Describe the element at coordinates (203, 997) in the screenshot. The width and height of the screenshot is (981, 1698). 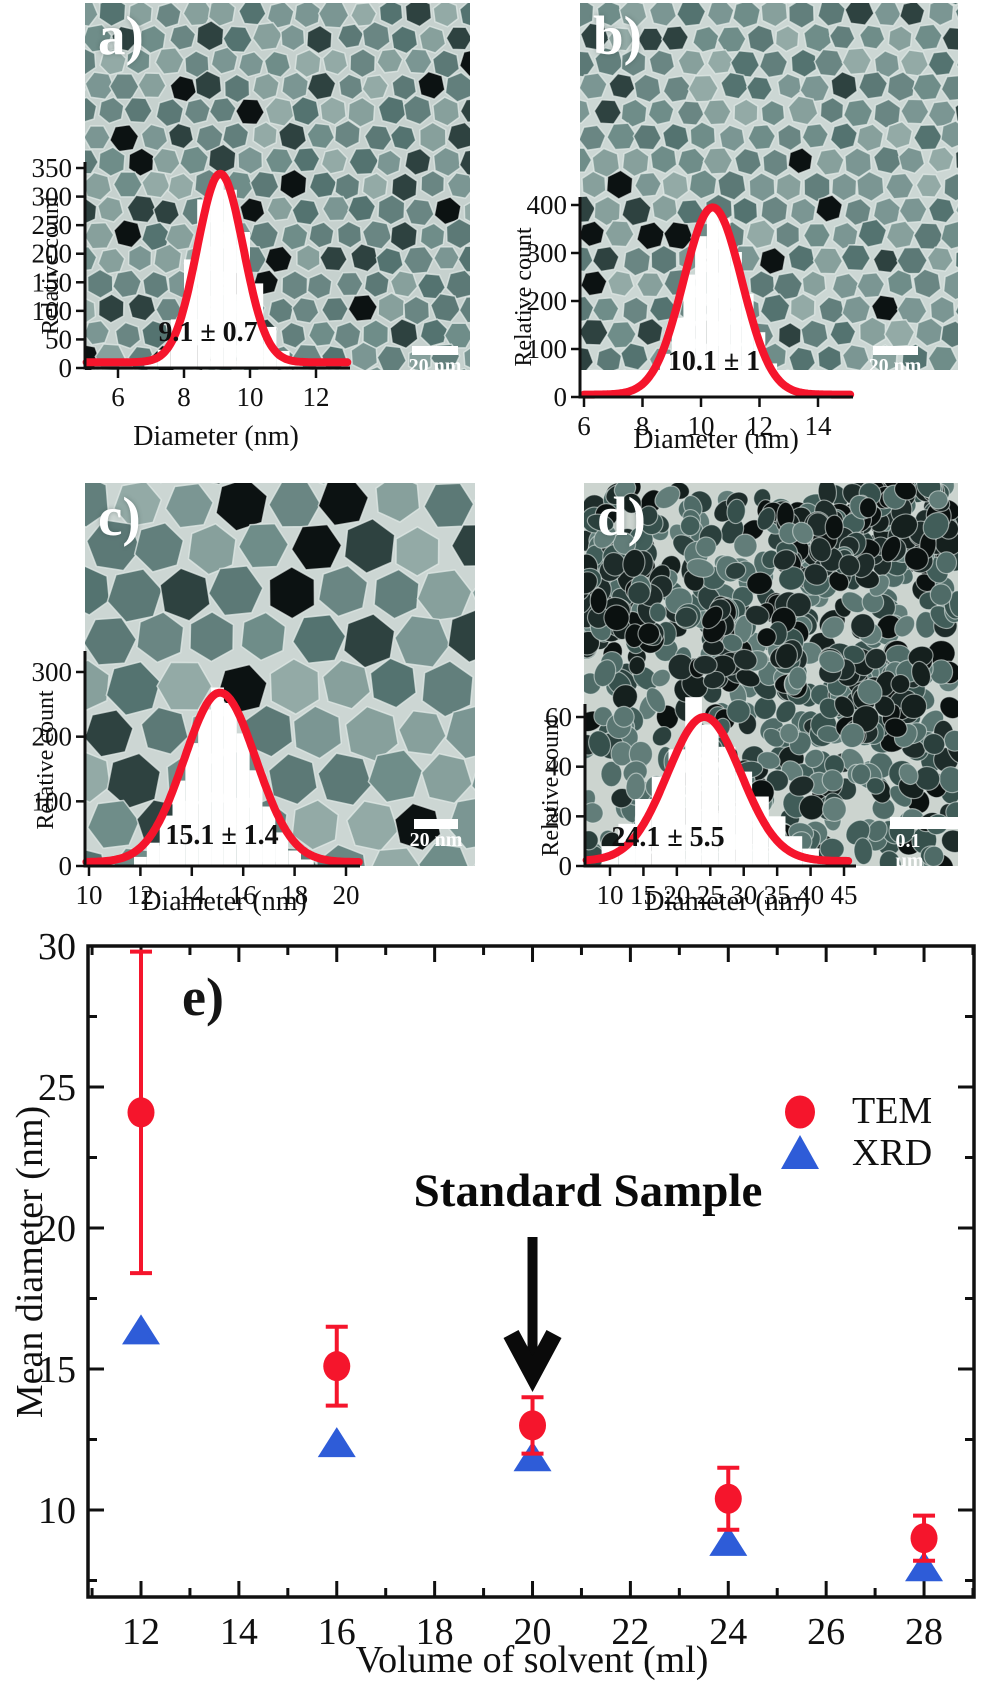
I see `panel-label-e: e)` at that location.